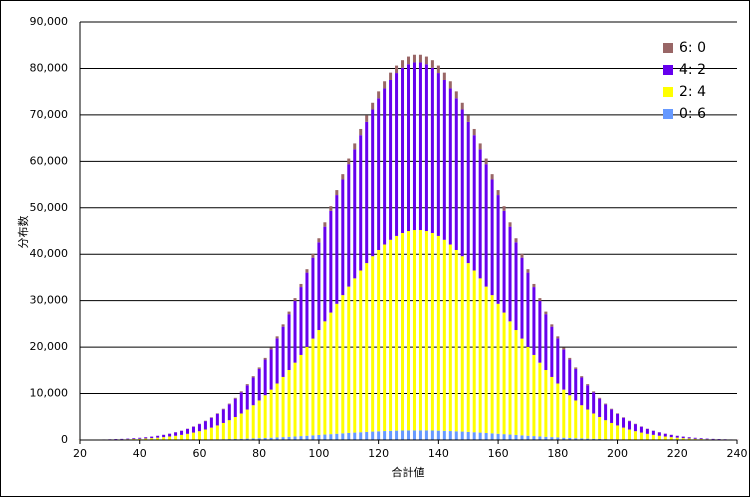 This screenshot has width=751, height=498. I want to click on y-tick-label: 90,000, so click(49, 21).